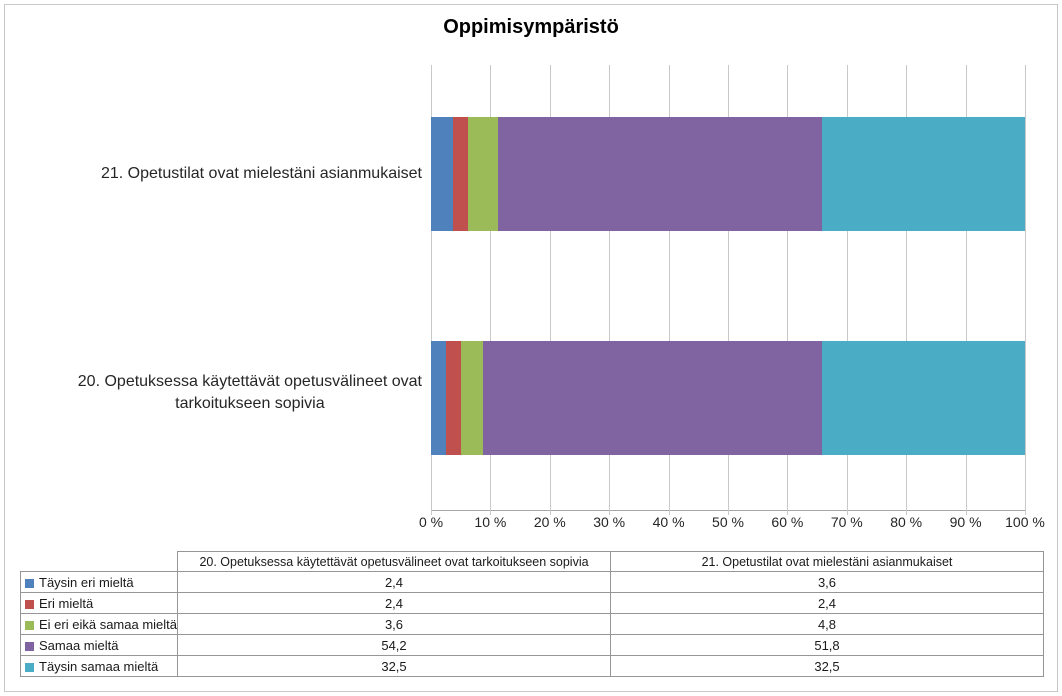  Describe the element at coordinates (668, 522) in the screenshot. I see `x-axis-tick-label: 40 %` at that location.